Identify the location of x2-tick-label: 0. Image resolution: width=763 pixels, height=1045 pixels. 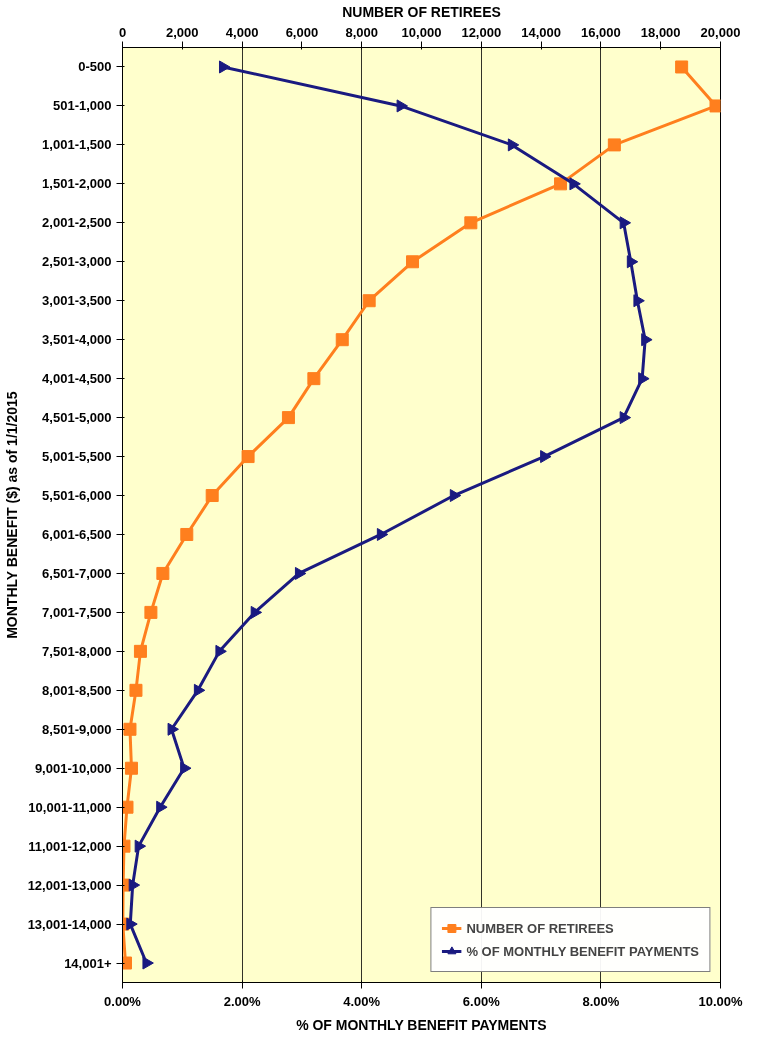
(122, 32).